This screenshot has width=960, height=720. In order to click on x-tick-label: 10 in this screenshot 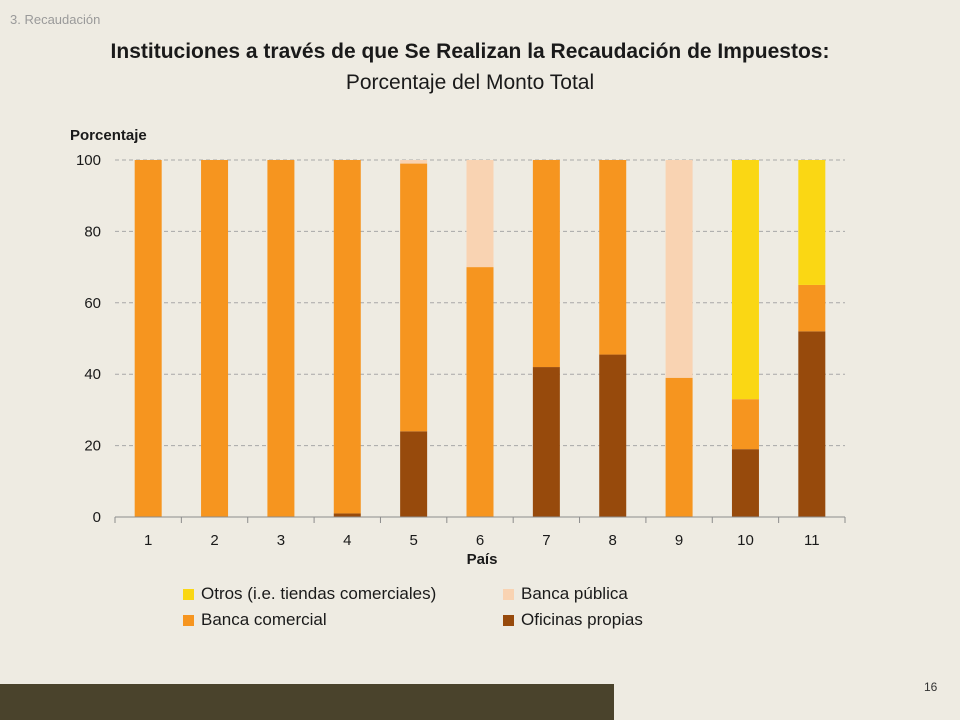, I will do `click(745, 540)`.